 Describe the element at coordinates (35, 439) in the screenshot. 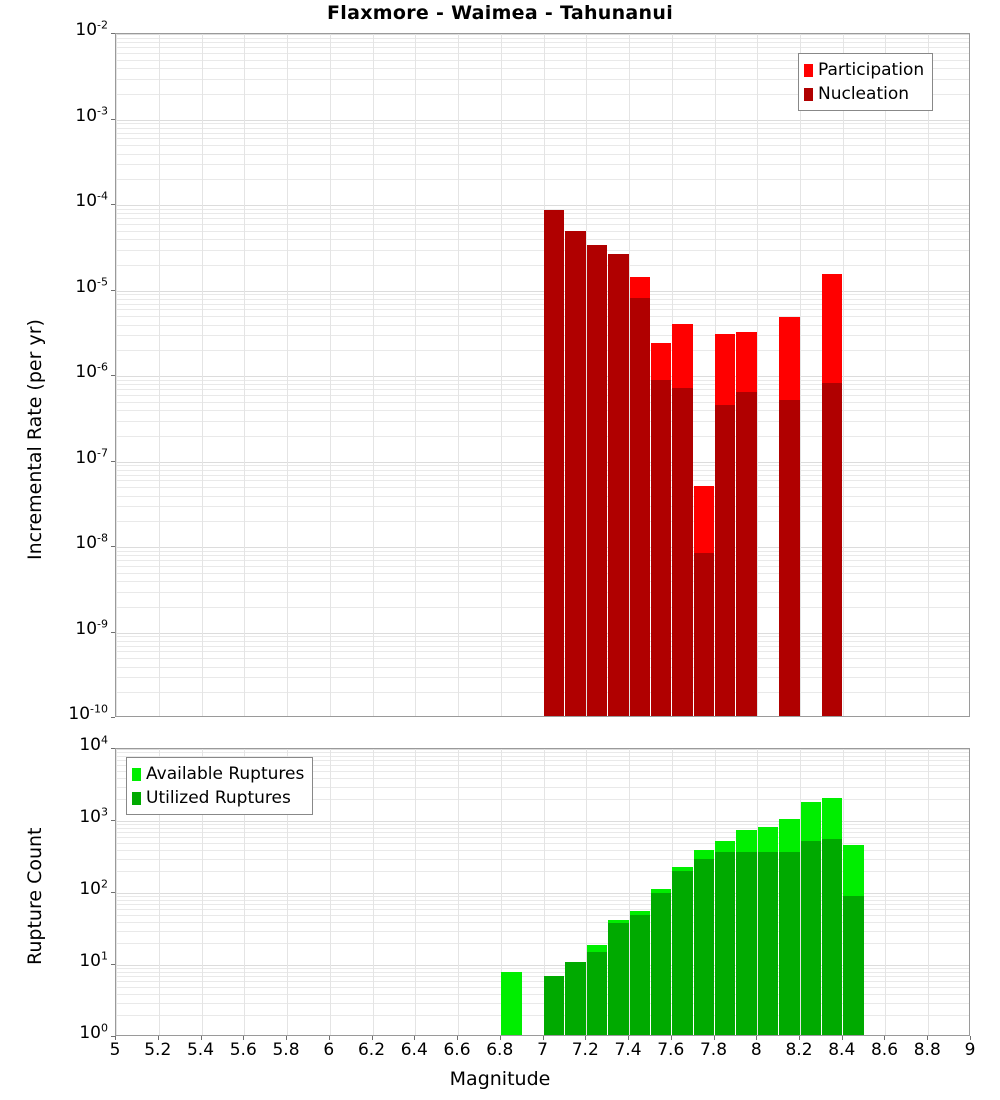

I see `top-y-axis-label: Incremental Rate (per yr)` at that location.